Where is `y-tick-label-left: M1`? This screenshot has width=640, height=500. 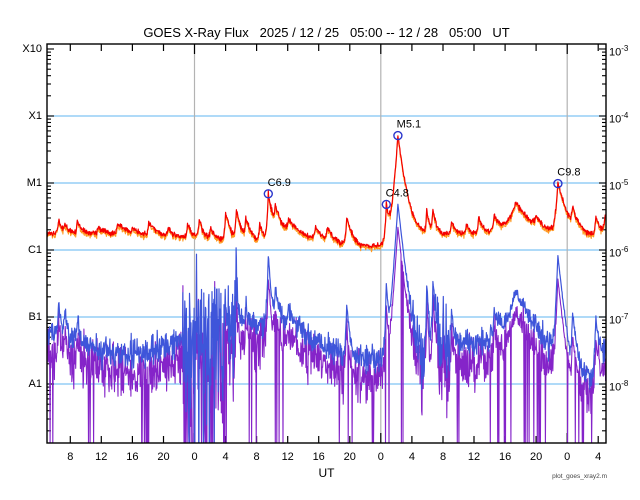
y-tick-label-left: M1 is located at coordinates (34, 183).